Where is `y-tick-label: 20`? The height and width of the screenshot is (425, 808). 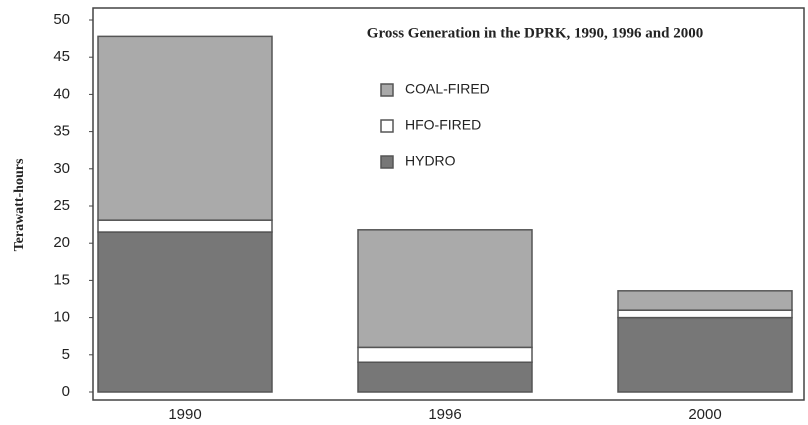 y-tick-label: 20 is located at coordinates (61, 242).